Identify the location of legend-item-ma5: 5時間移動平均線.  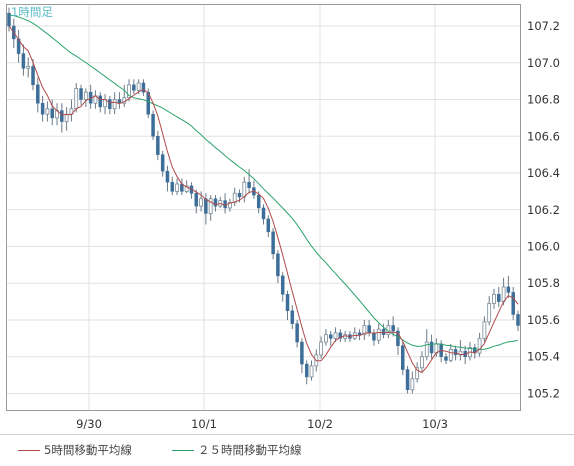
(75, 450).